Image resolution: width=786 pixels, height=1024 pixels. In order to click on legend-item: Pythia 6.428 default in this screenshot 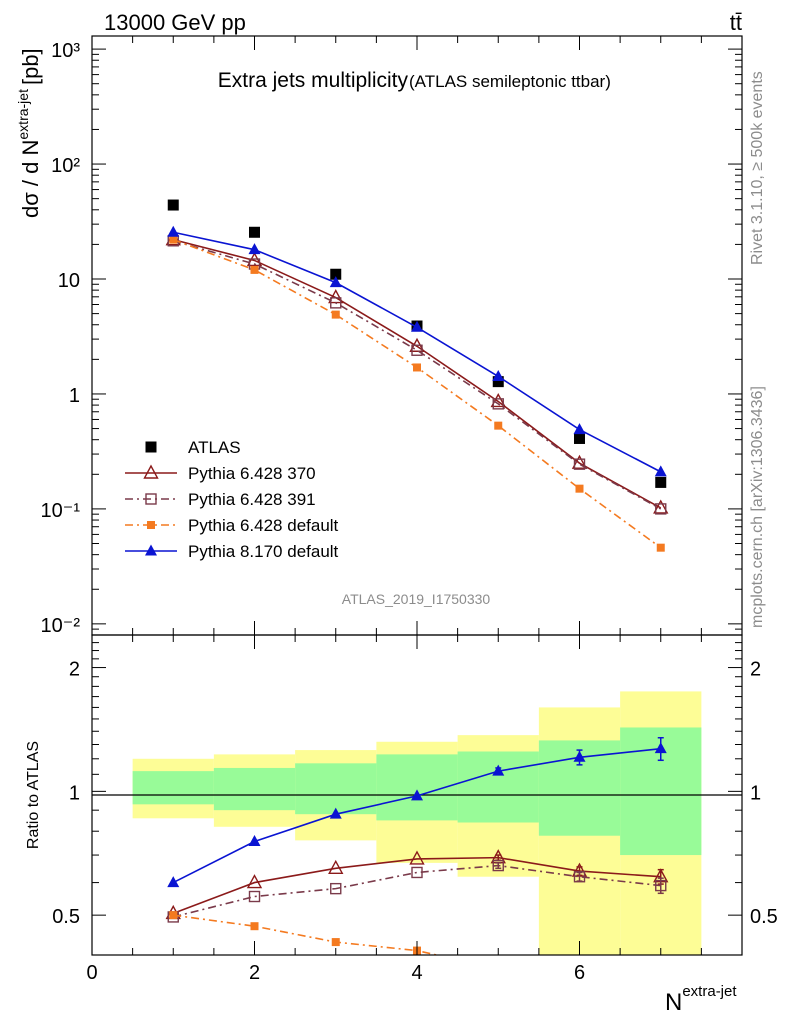, I will do `click(232, 525)`.